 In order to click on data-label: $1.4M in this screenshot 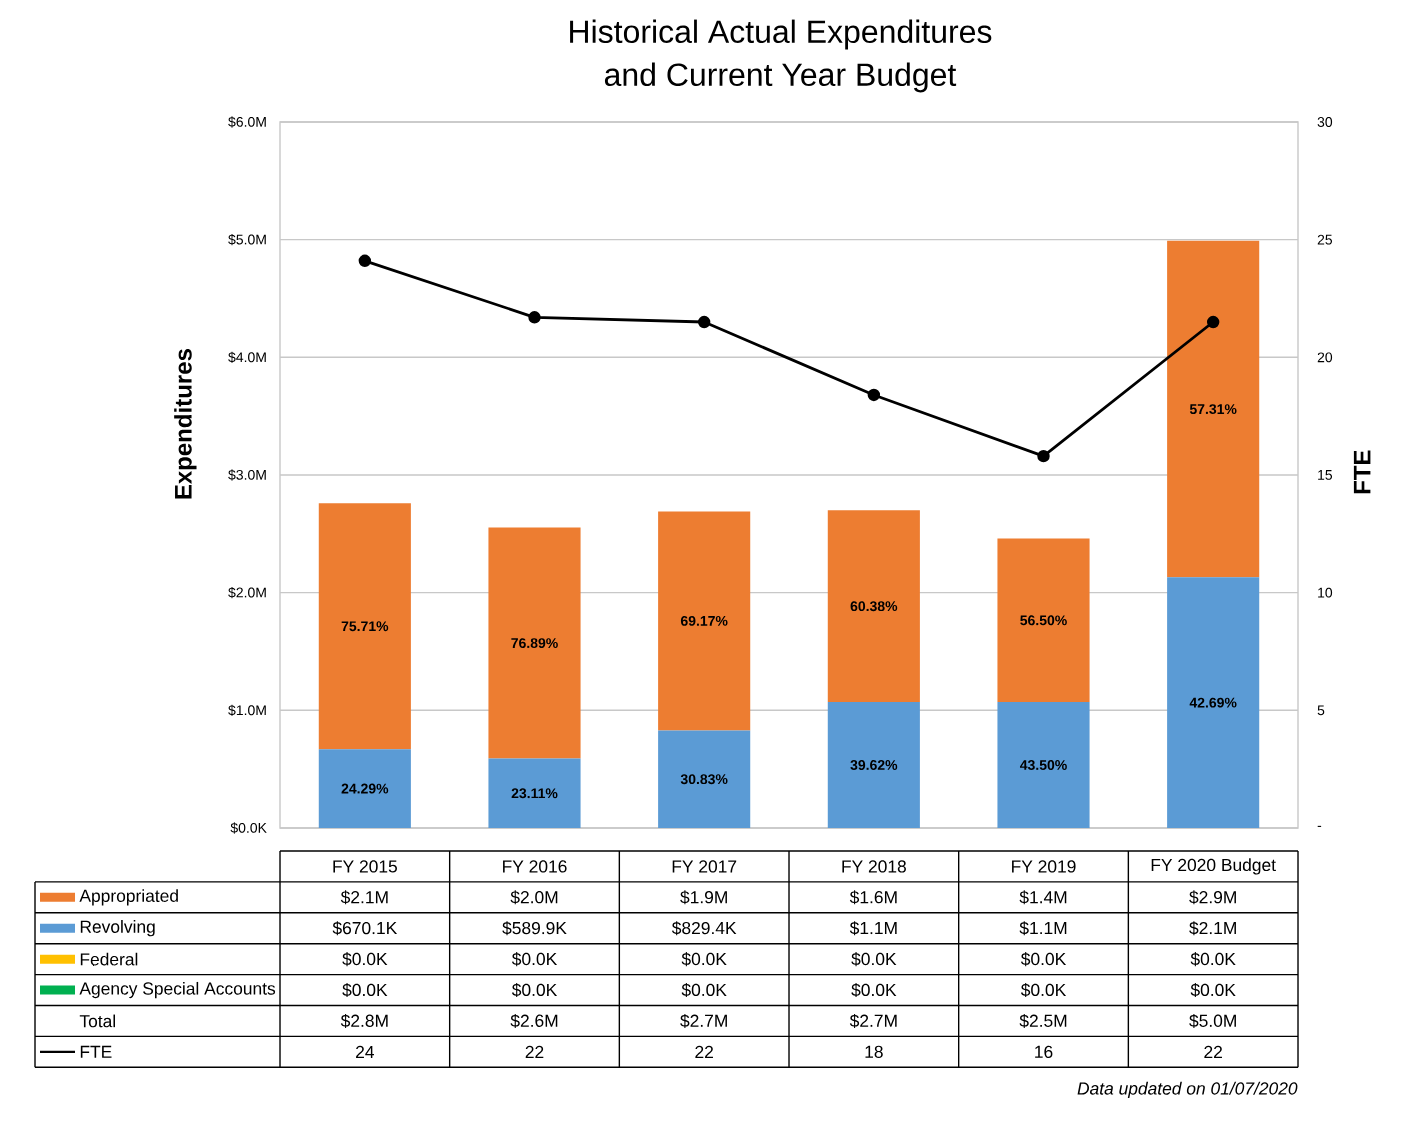, I will do `click(1043, 897)`.